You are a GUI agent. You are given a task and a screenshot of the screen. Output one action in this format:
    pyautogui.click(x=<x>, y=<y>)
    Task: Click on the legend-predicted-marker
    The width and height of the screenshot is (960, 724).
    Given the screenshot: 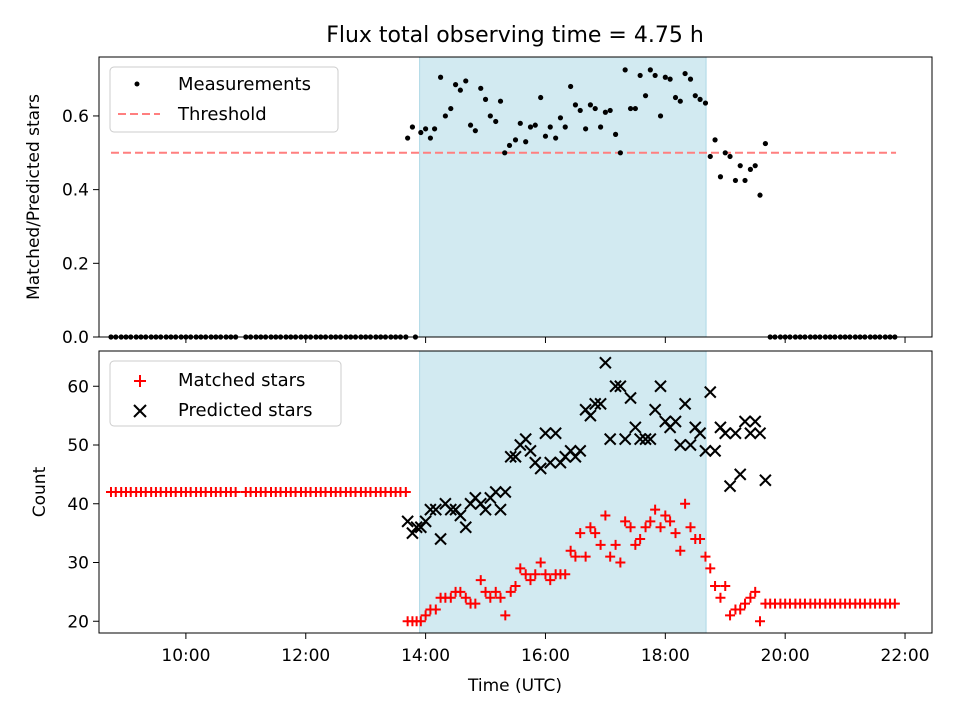 What is the action you would take?
    pyautogui.click(x=140, y=411)
    